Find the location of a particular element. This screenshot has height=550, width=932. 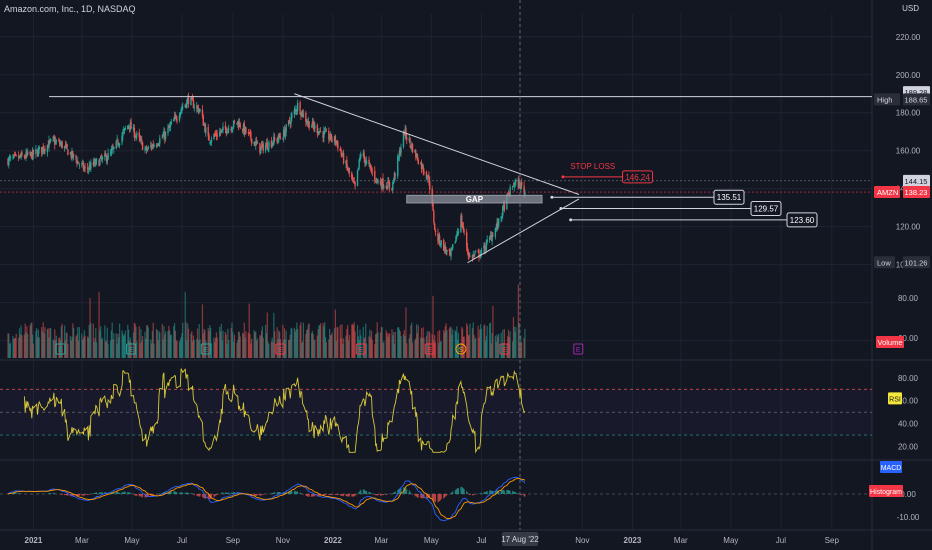

rsi-line is located at coordinates (274, 411).